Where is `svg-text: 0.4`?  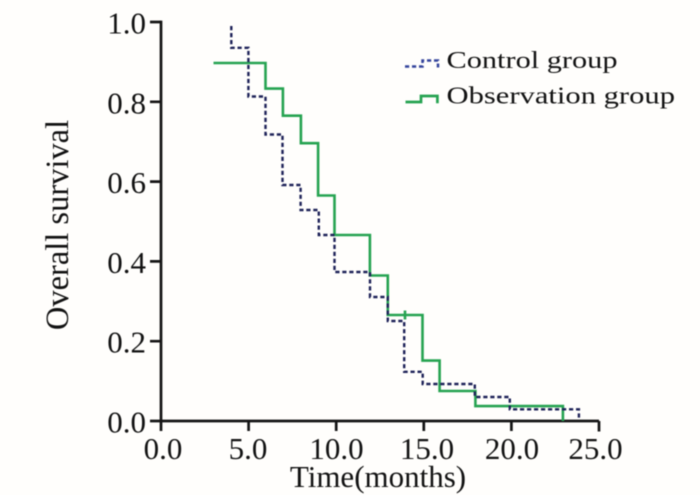 svg-text: 0.4 is located at coordinates (126, 262).